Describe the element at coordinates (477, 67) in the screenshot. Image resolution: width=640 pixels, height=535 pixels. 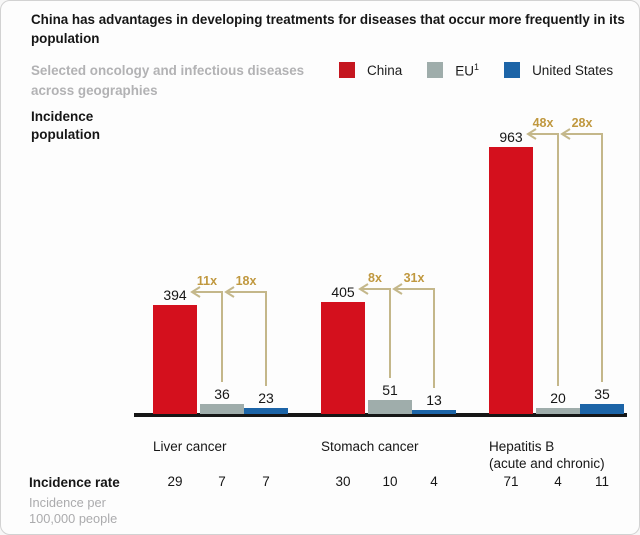
I see `eu-footnote-superscript: 1` at that location.